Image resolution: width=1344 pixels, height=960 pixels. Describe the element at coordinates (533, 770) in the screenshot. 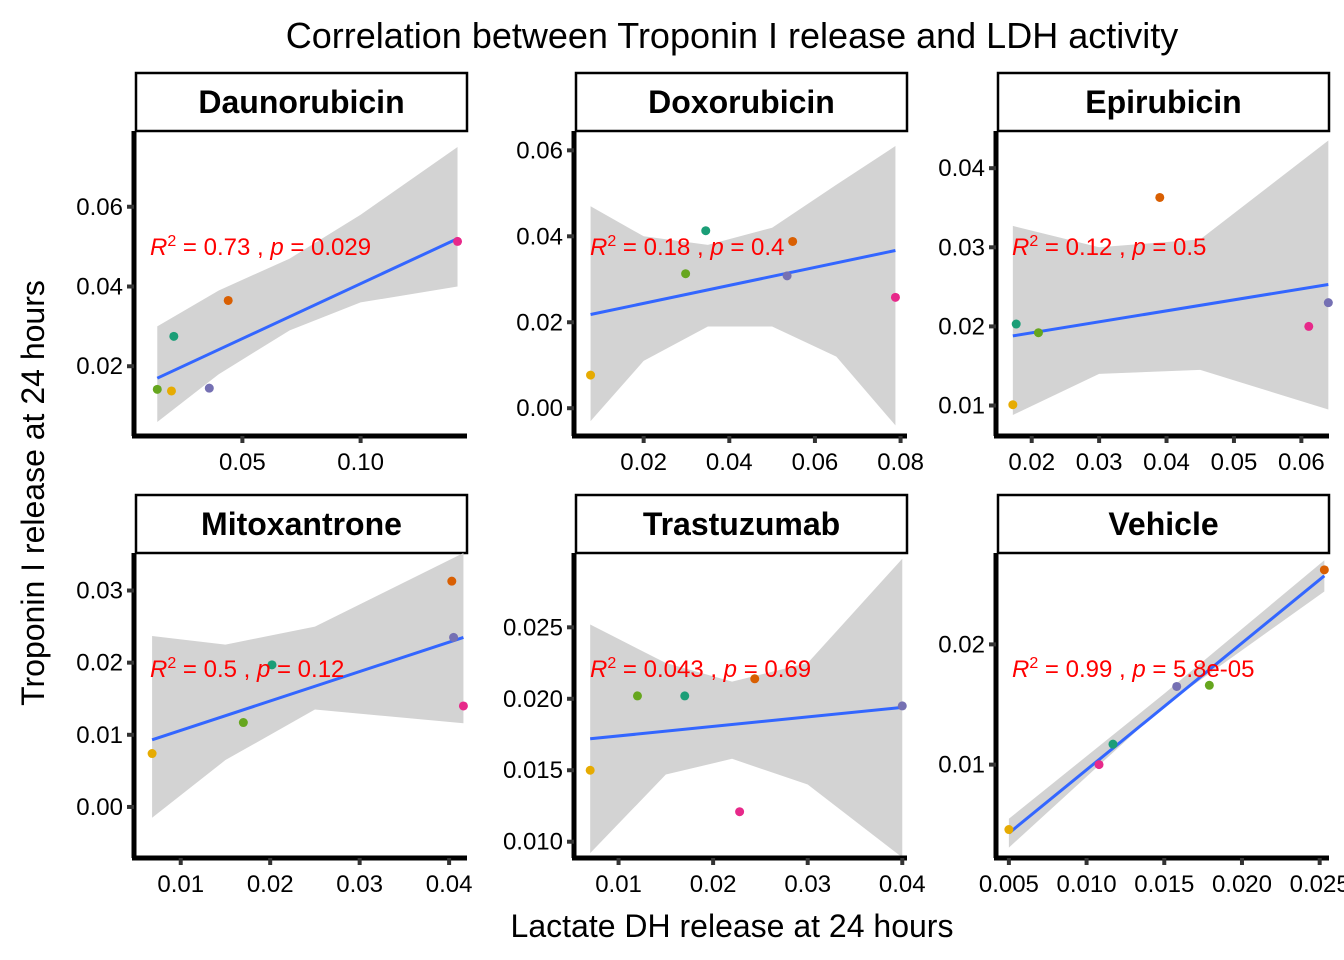

I see `y-tick-label: 0.015` at that location.